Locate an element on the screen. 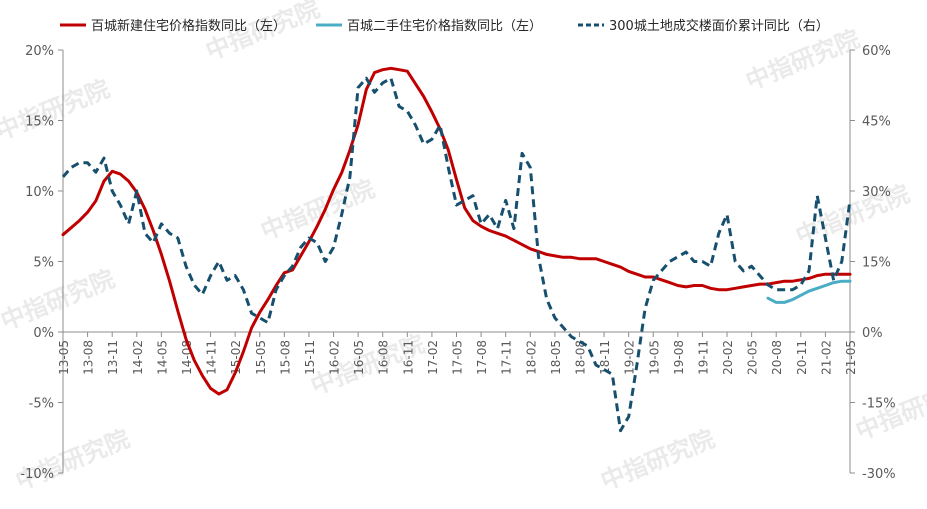 This screenshot has width=927, height=509. x-tick-label: 16-02 is located at coordinates (335, 357).